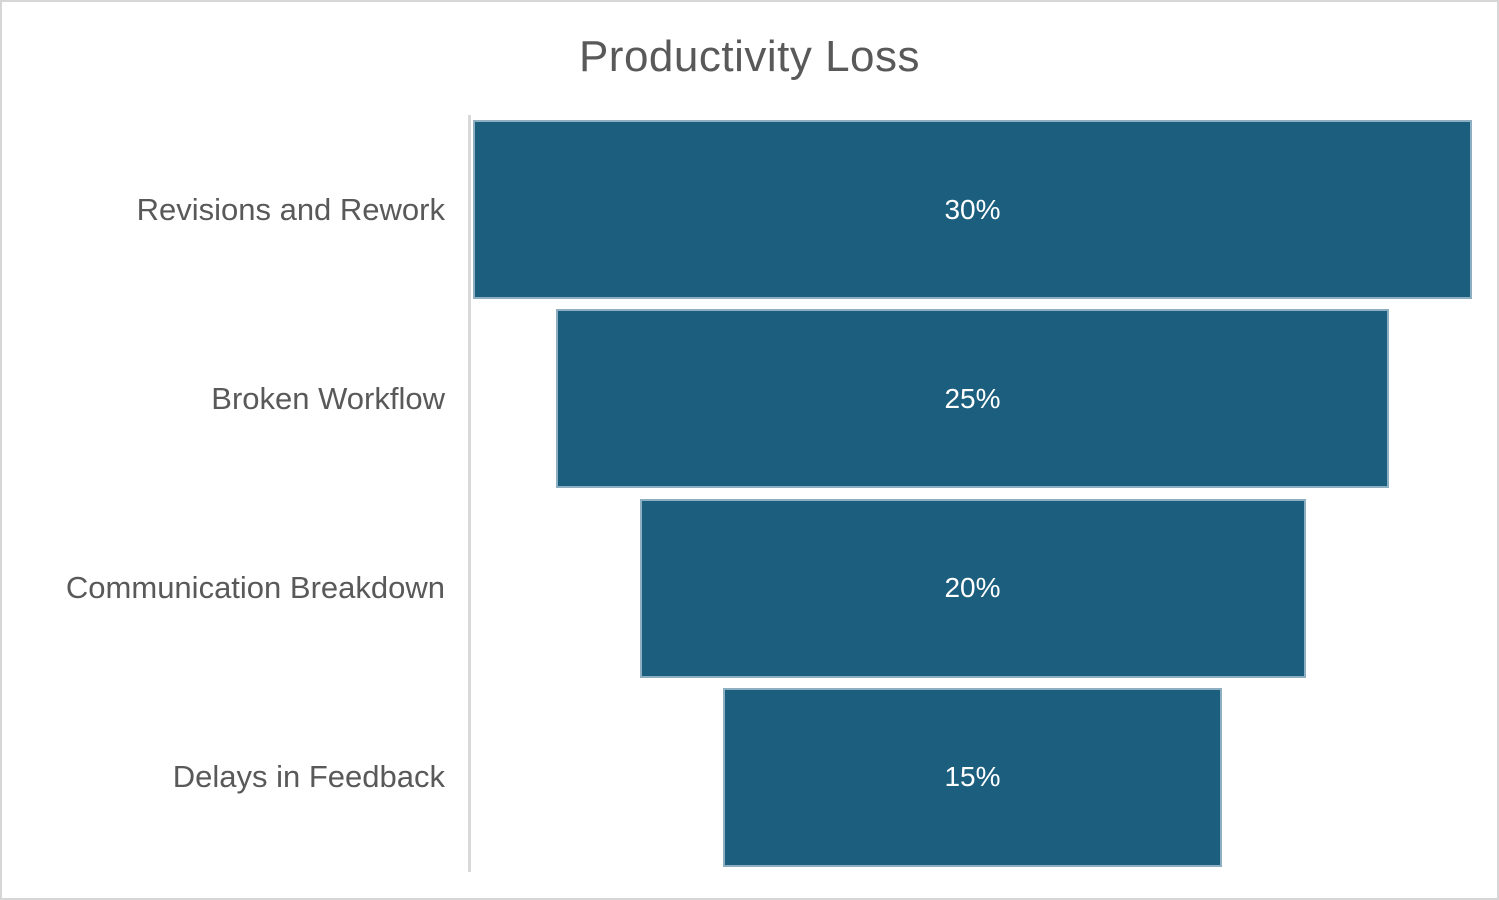 This screenshot has width=1499, height=900. I want to click on funnel-bar: 15%, so click(972, 777).